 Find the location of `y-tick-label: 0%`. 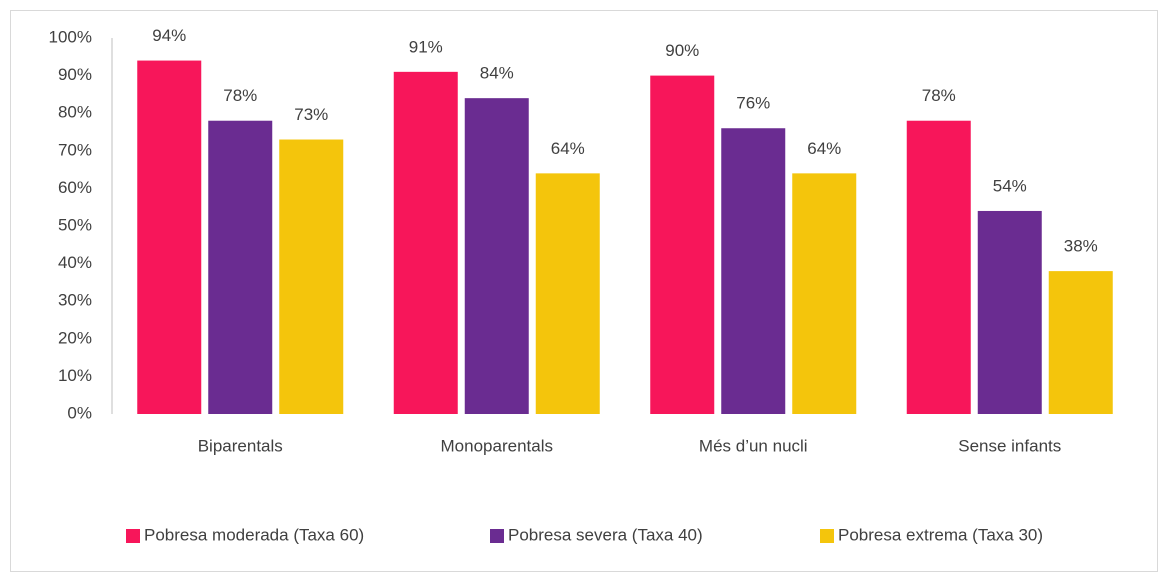

y-tick-label: 0% is located at coordinates (79, 412).